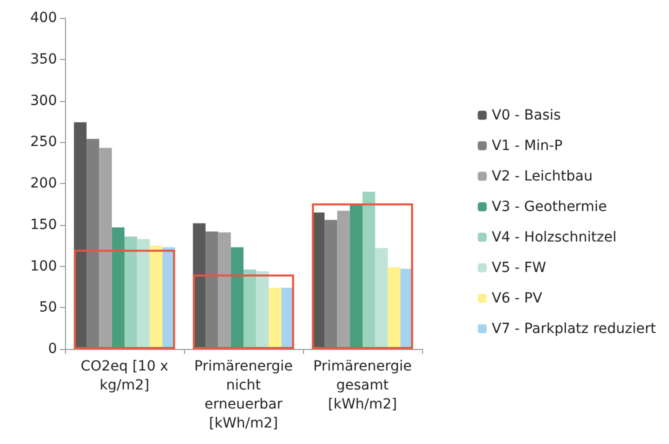 Image resolution: width=669 pixels, height=444 pixels. I want to click on y-tick-label: 300, so click(43, 100).